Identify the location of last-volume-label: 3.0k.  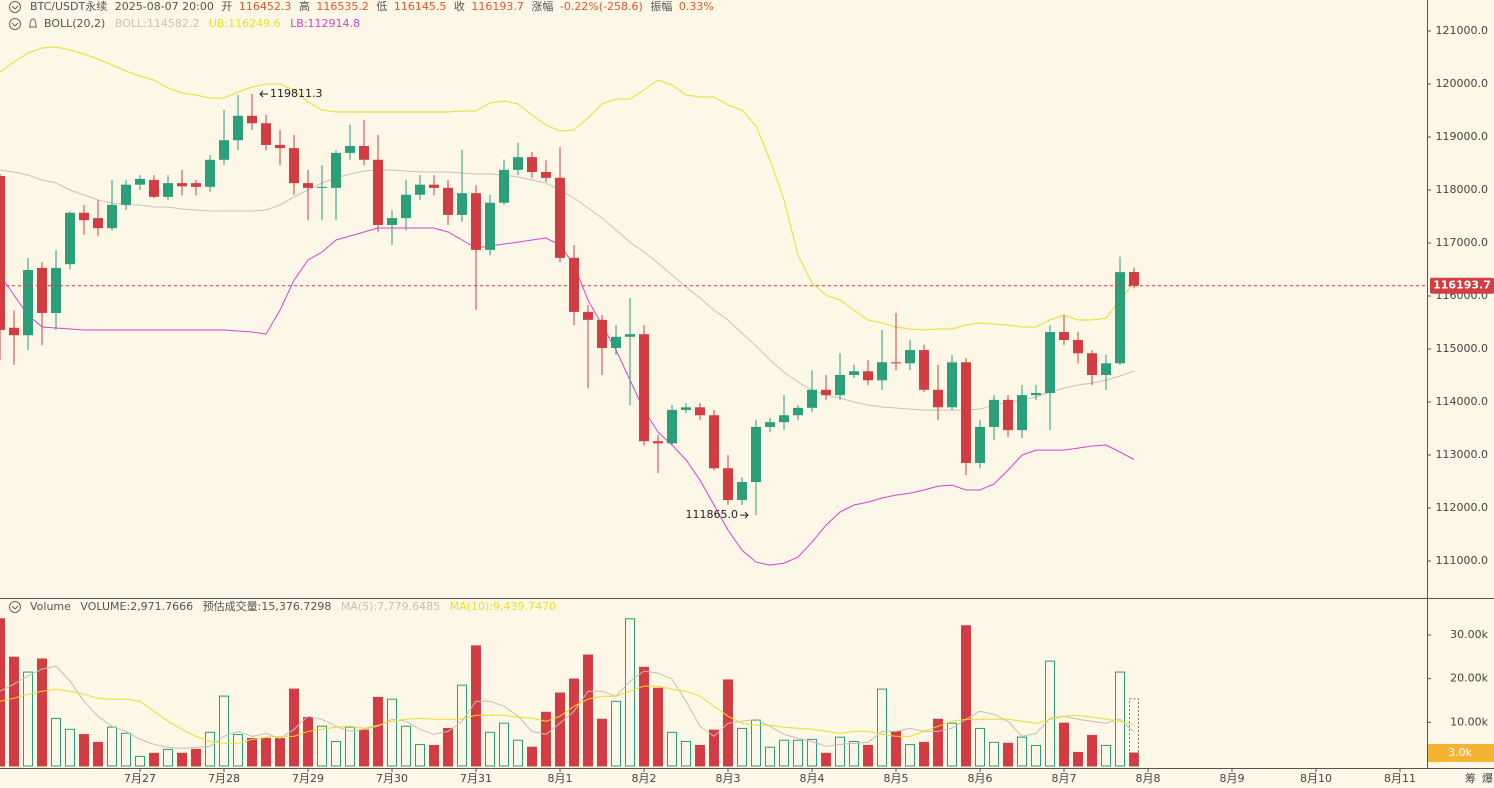
(1460, 752).